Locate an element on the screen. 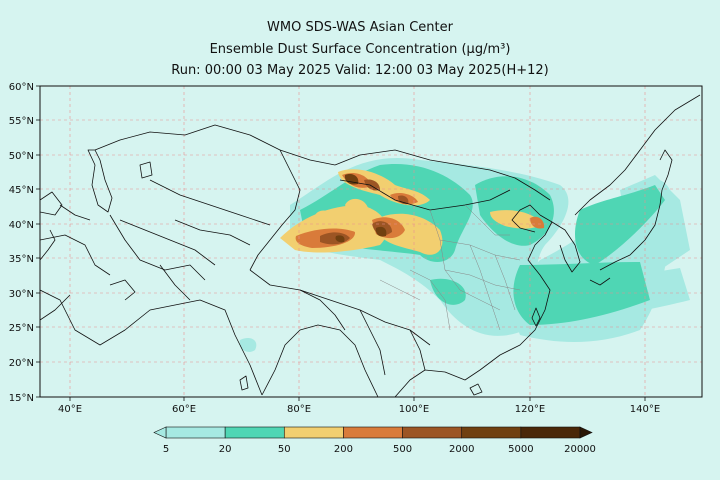 This screenshot has height=480, width=720. colorbar-label: 20000 is located at coordinates (580, 449).